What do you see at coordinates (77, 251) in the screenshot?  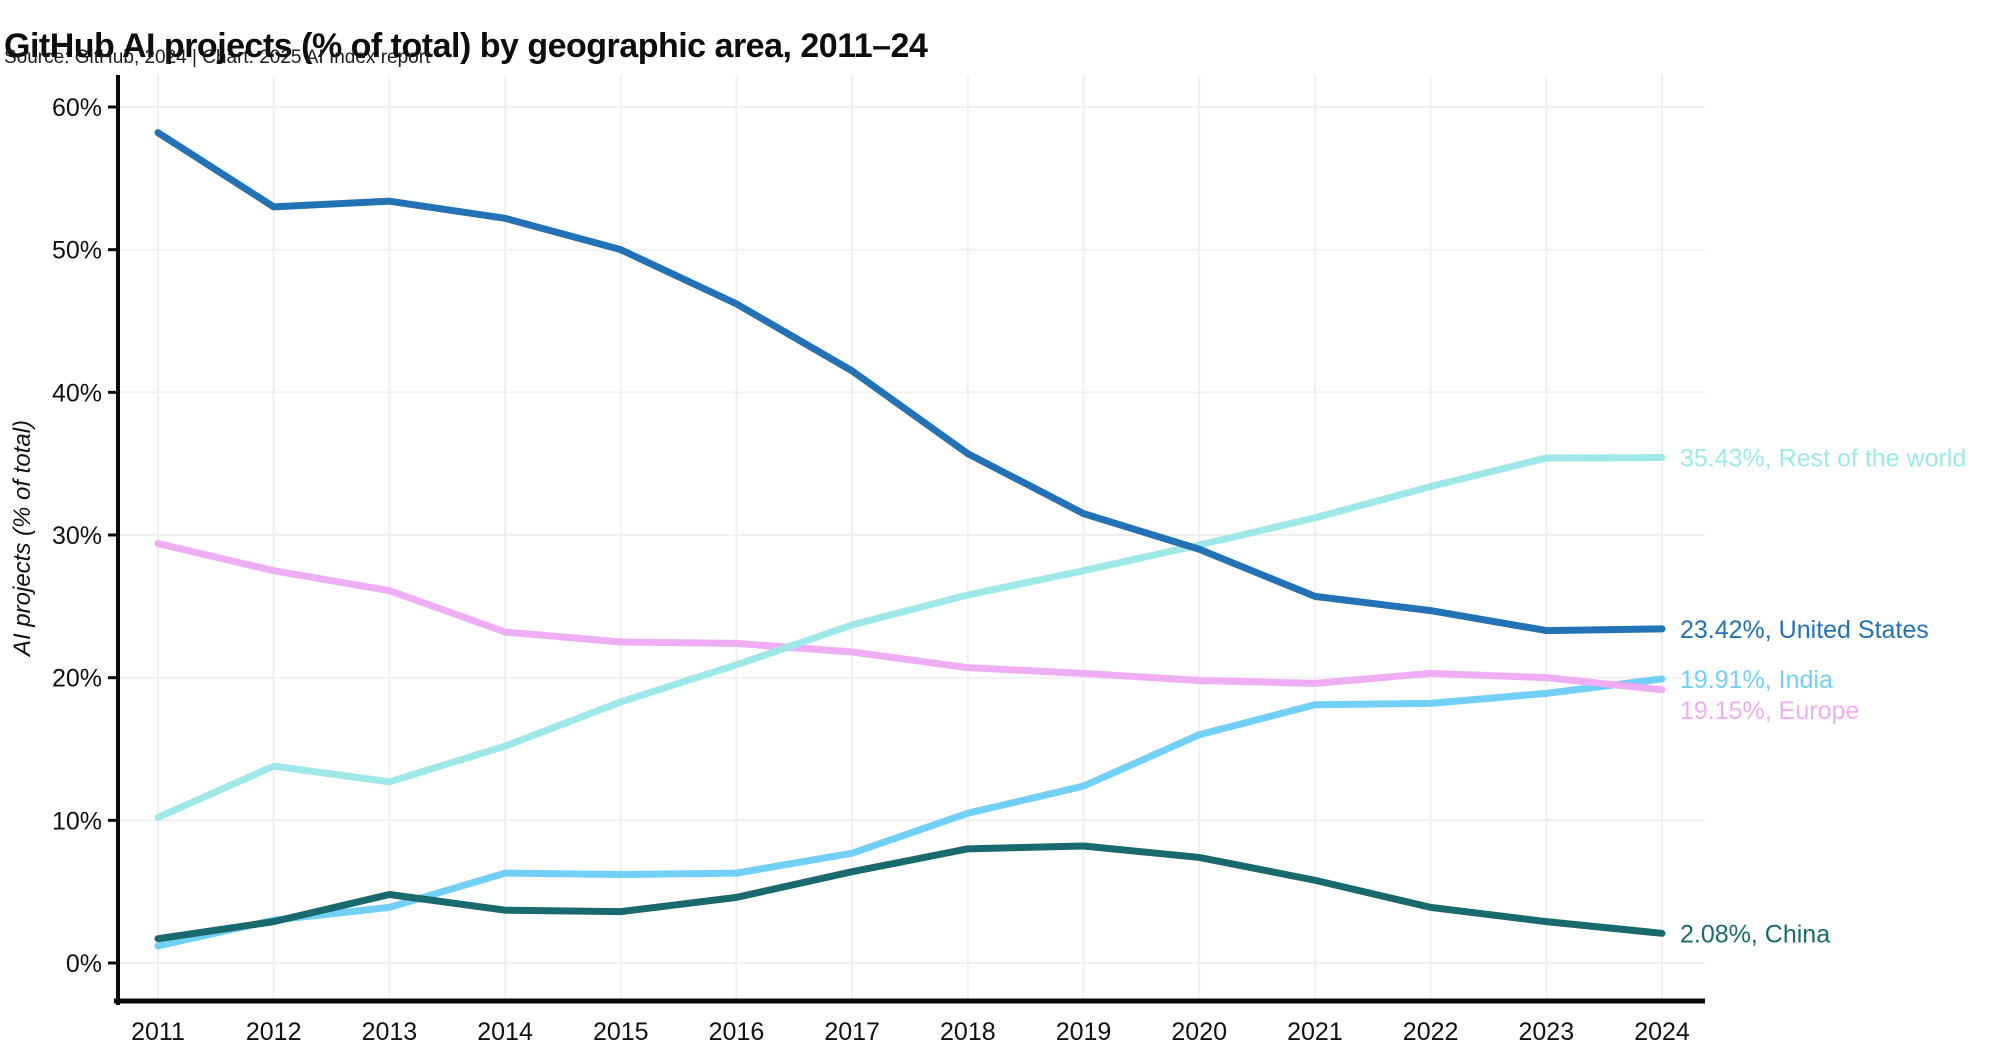 I see `y-tick-label-50: 50%` at bounding box center [77, 251].